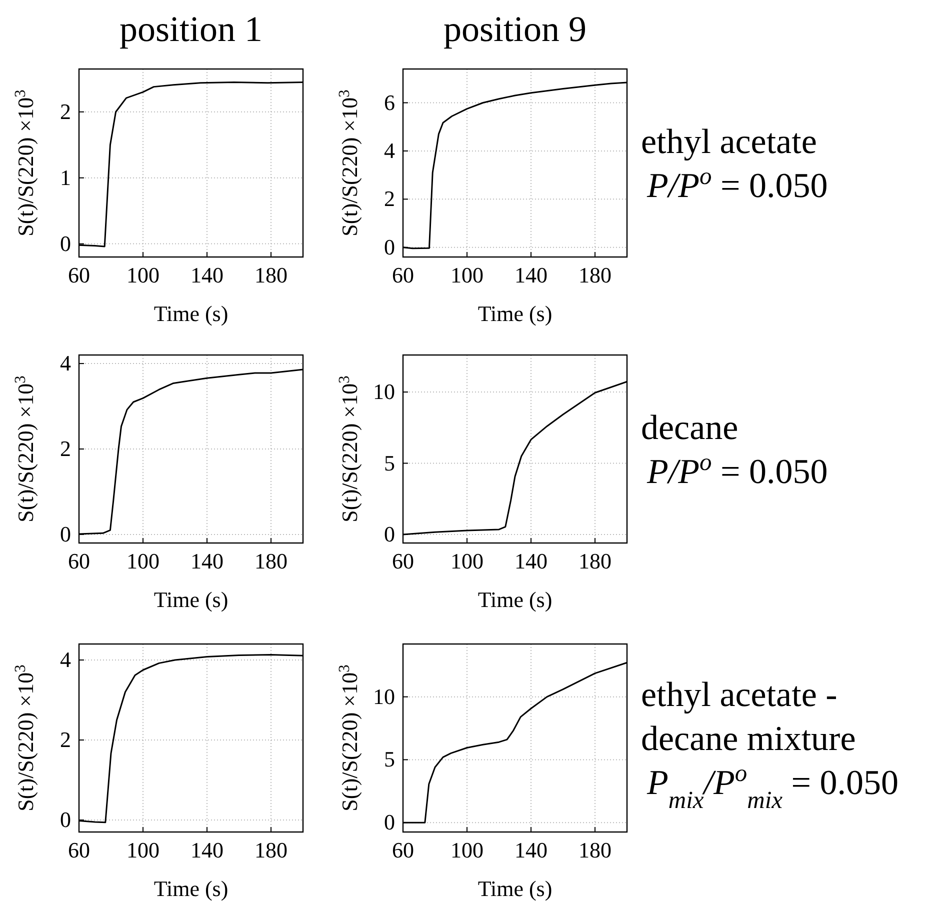  What do you see at coordinates (748, 738) in the screenshot?
I see `text: decane mixture` at bounding box center [748, 738].